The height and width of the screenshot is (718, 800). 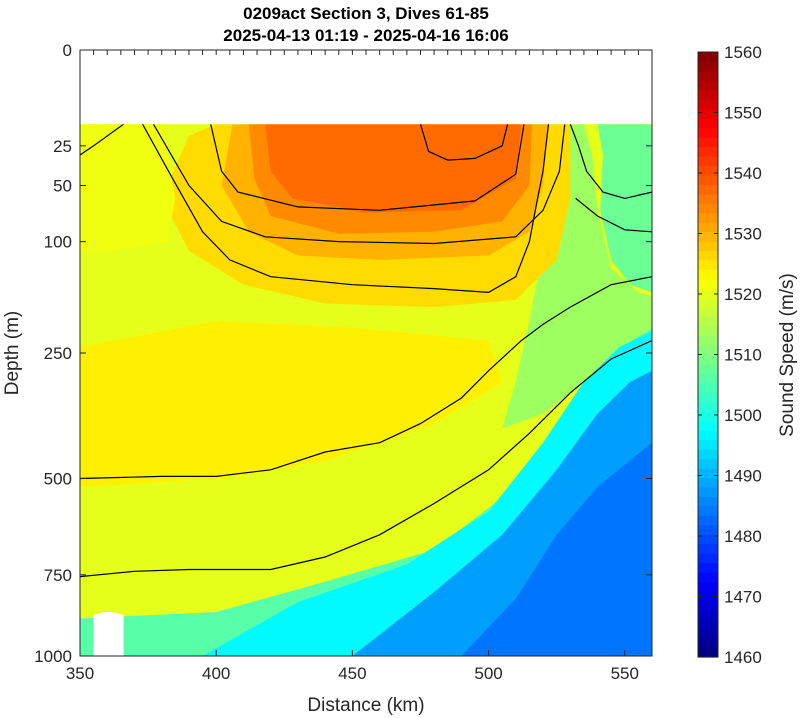 What do you see at coordinates (743, 476) in the screenshot?
I see `colorbar-tick-label: 1490` at bounding box center [743, 476].